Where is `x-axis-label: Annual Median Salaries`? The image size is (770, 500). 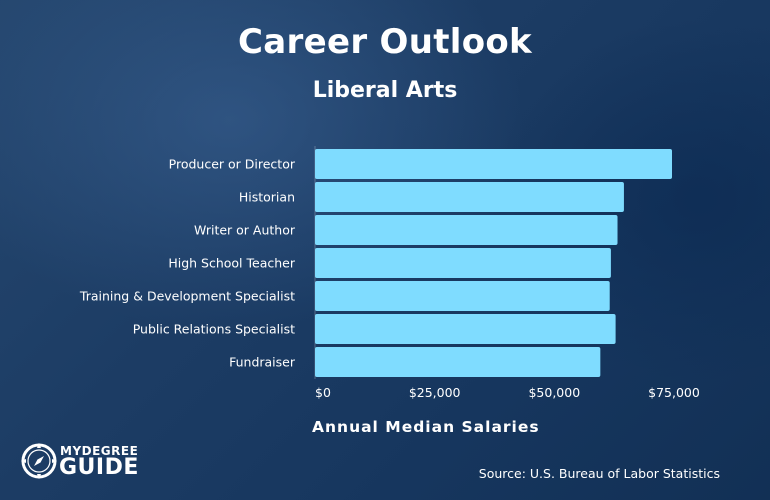 x-axis-label: Annual Median Salaries is located at coordinates (426, 427).